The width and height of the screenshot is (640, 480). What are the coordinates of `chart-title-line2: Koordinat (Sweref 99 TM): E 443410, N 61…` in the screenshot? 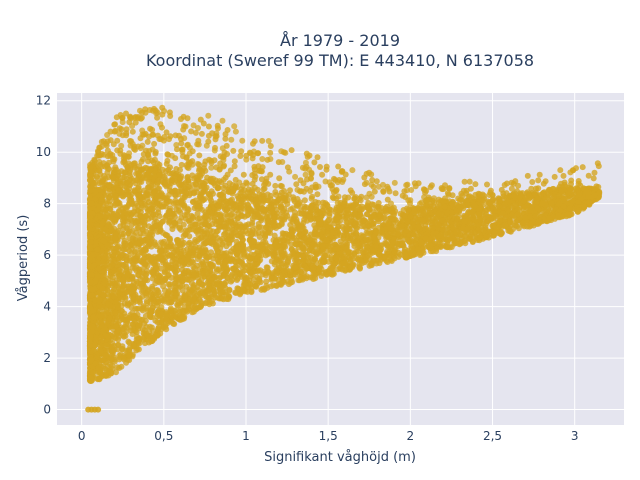 It's located at (340, 60).